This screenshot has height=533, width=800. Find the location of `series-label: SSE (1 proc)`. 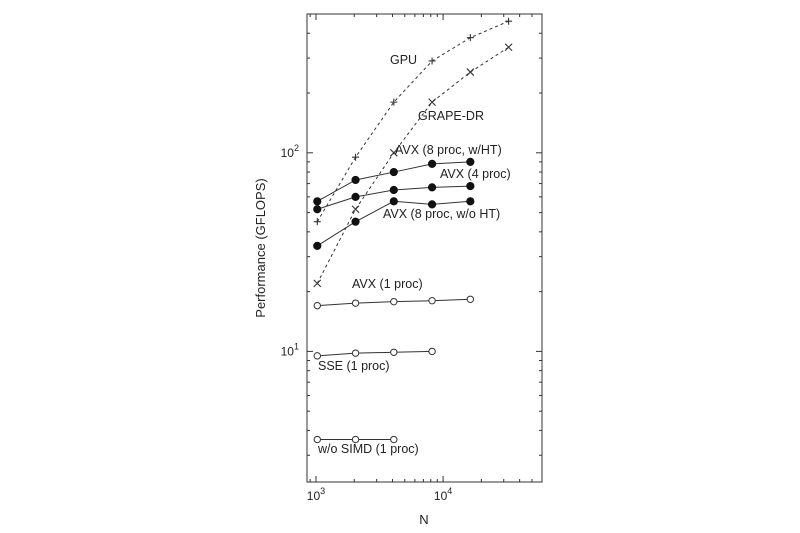

series-label: SSE (1 proc) is located at coordinates (354, 366).